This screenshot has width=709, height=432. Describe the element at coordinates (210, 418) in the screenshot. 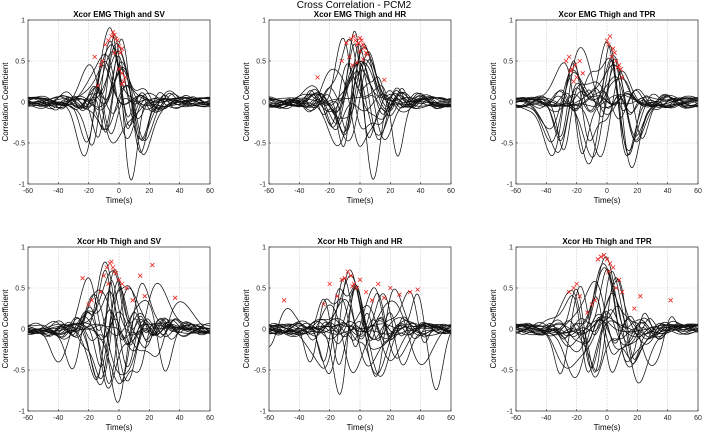

I see `x-tick-label: 60` at that location.